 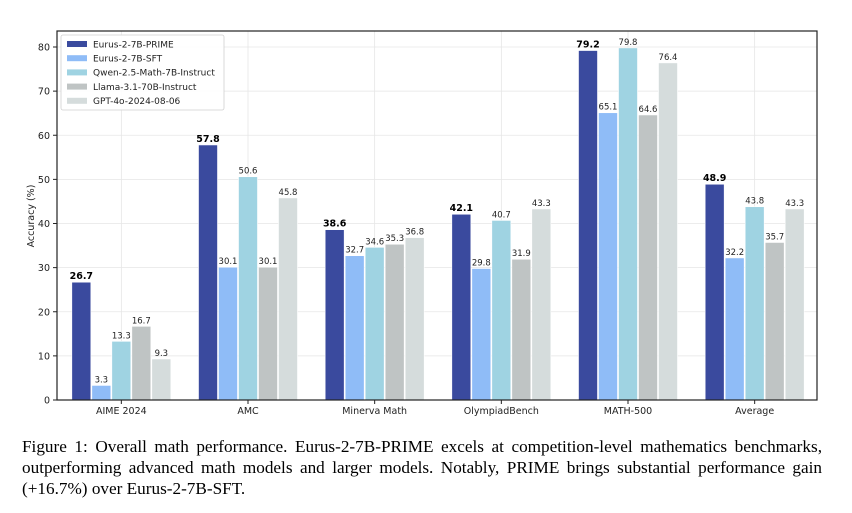 I want to click on data-label: 43.8, so click(x=754, y=202).